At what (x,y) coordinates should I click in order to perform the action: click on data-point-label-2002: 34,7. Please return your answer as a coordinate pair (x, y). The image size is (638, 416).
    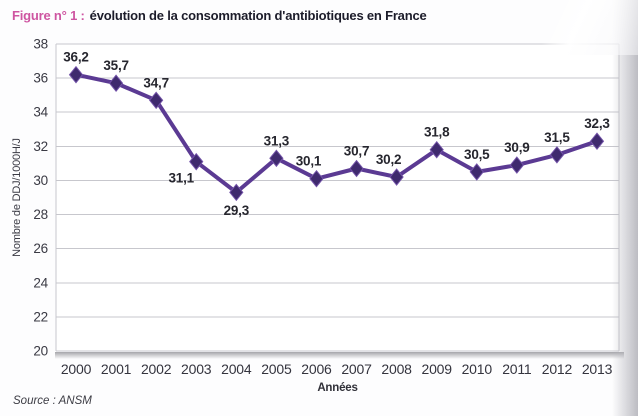
    Looking at the image, I should click on (155, 82).